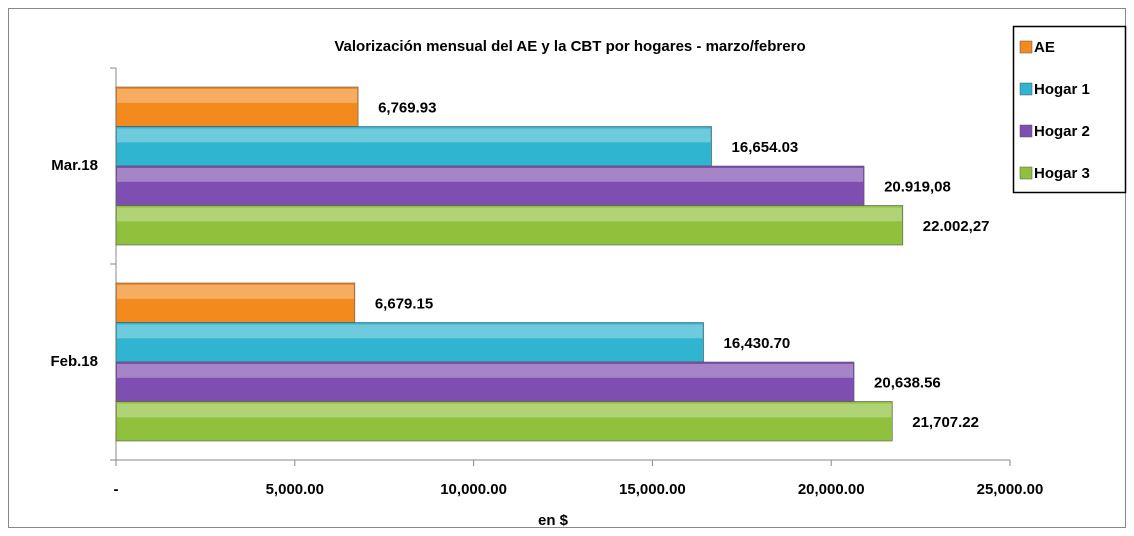 Image resolution: width=1134 pixels, height=536 pixels. What do you see at coordinates (74, 165) in the screenshot?
I see `y-tick-label: Mar.18` at bounding box center [74, 165].